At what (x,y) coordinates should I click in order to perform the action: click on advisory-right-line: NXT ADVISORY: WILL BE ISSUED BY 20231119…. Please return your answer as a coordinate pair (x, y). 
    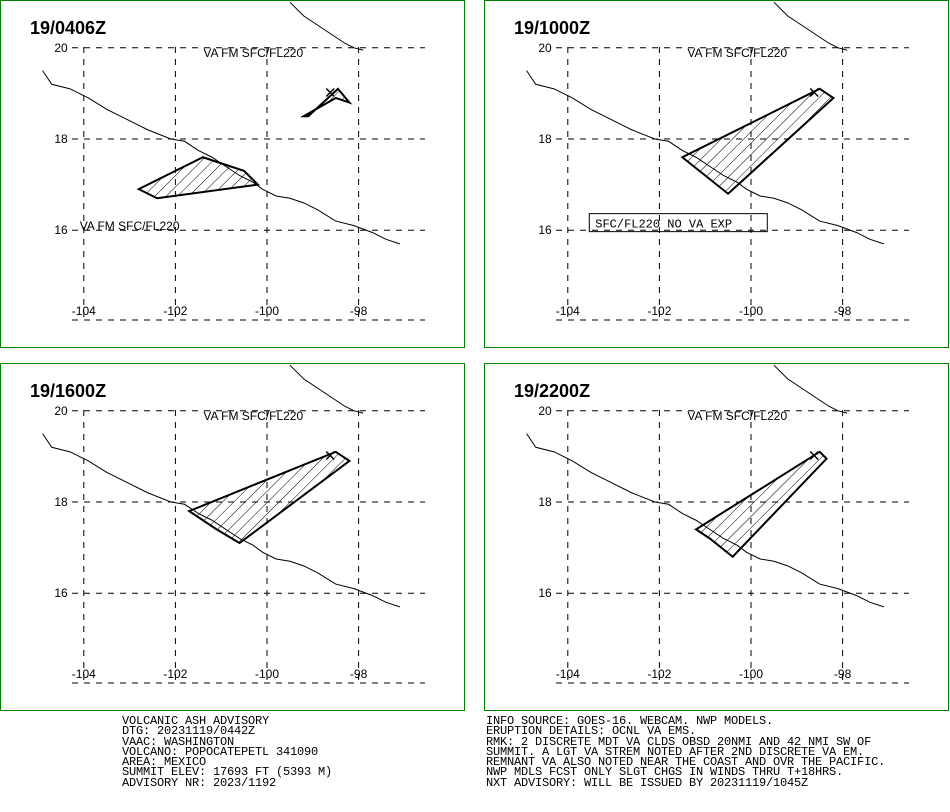
    Looking at the image, I should click on (647, 782).